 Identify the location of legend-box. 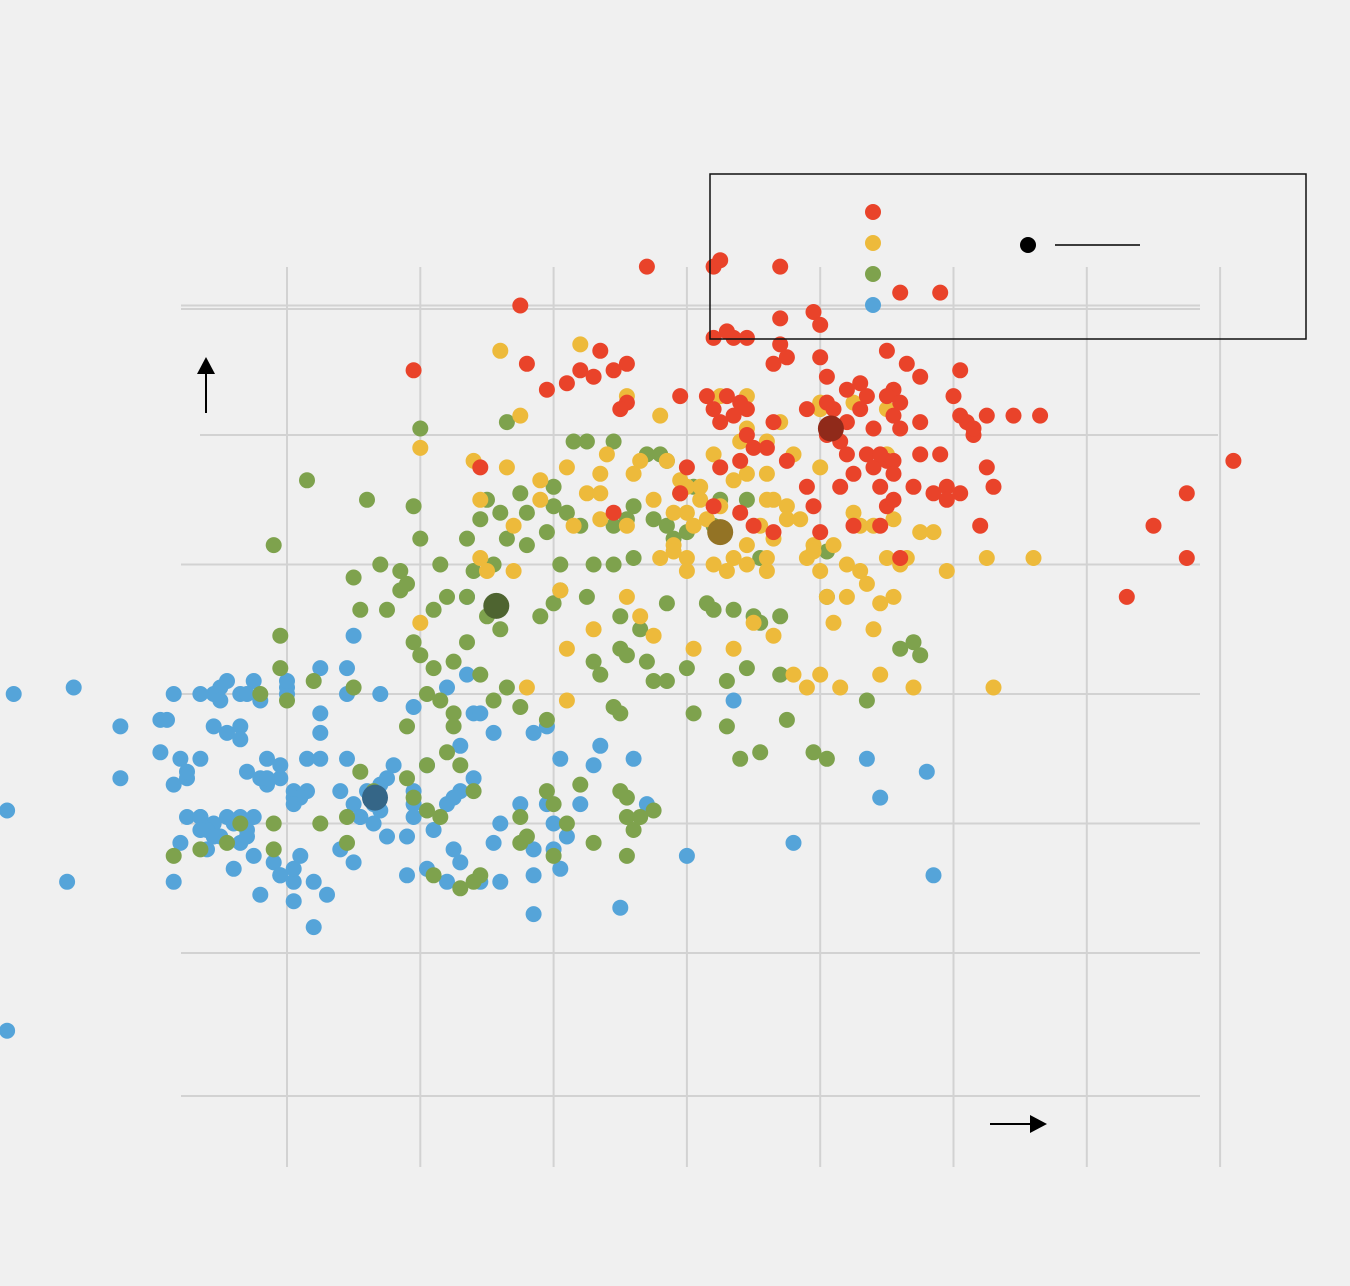
(1008, 256).